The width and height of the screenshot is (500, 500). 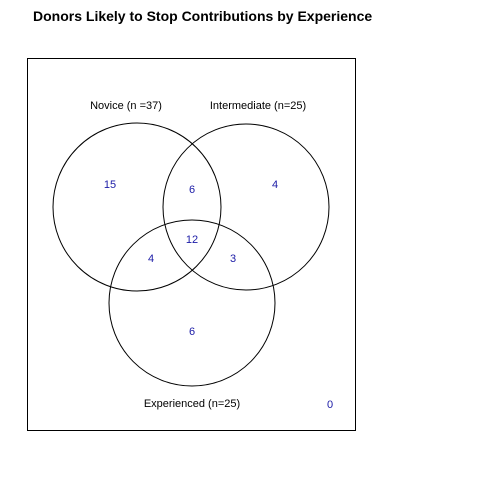 What do you see at coordinates (258, 106) in the screenshot?
I see `intermediate-label: Intermediate (n=25)` at bounding box center [258, 106].